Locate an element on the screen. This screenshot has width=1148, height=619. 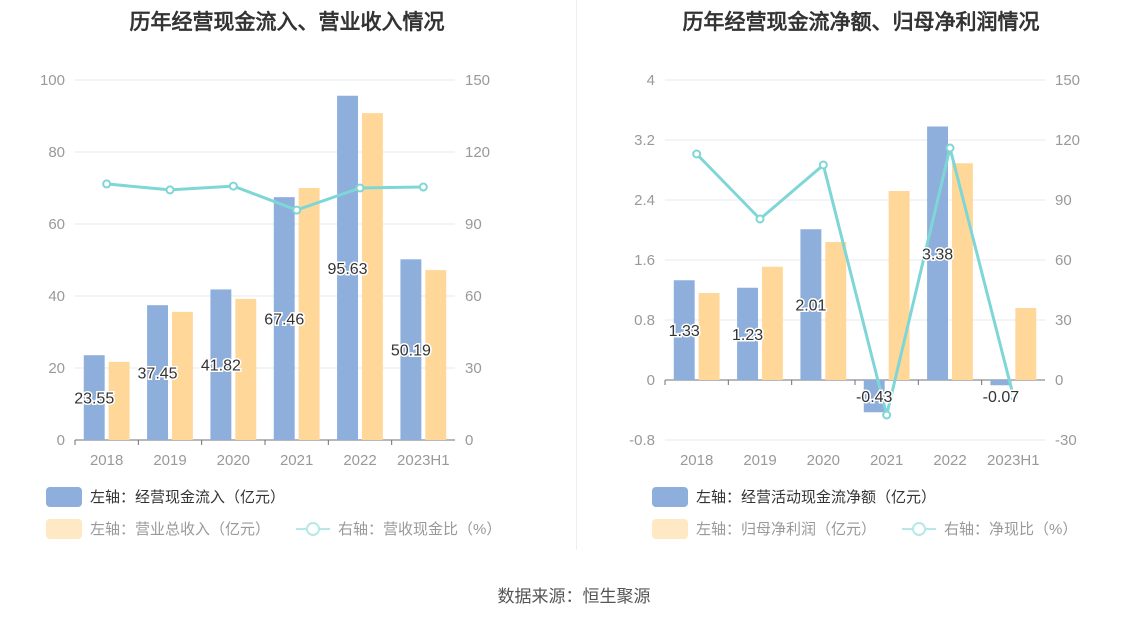
left-tick-label: 80 is located at coordinates (56, 152).